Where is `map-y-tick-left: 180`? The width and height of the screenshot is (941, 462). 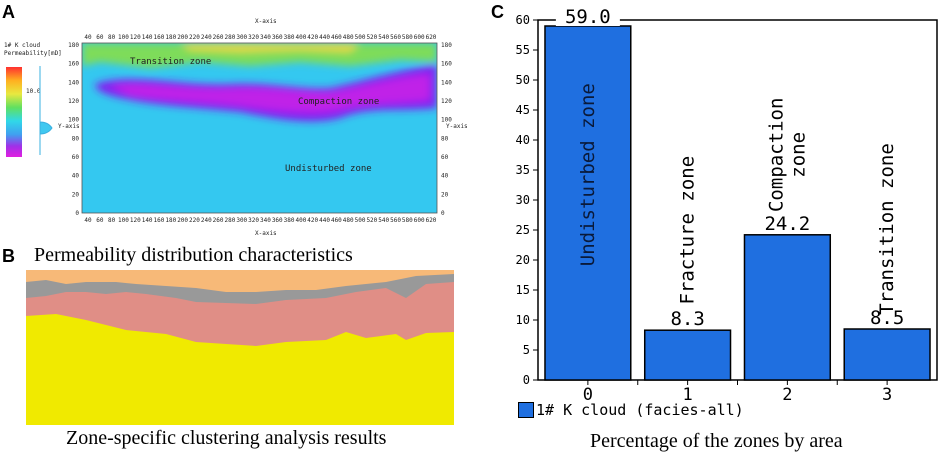
map-y-tick-left: 180 is located at coordinates (73, 45).